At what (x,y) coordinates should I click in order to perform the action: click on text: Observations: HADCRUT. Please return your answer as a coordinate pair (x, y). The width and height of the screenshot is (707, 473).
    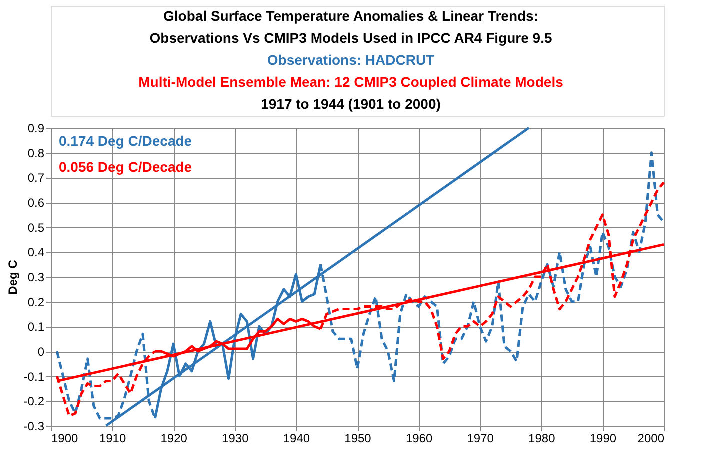
    Looking at the image, I should click on (351, 60).